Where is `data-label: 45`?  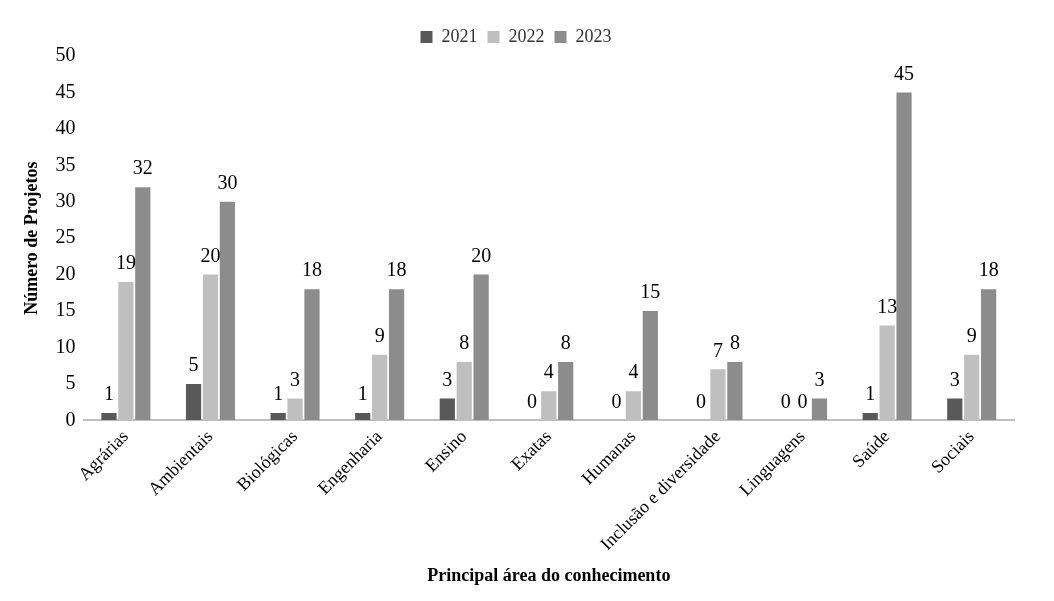
data-label: 45 is located at coordinates (904, 72).